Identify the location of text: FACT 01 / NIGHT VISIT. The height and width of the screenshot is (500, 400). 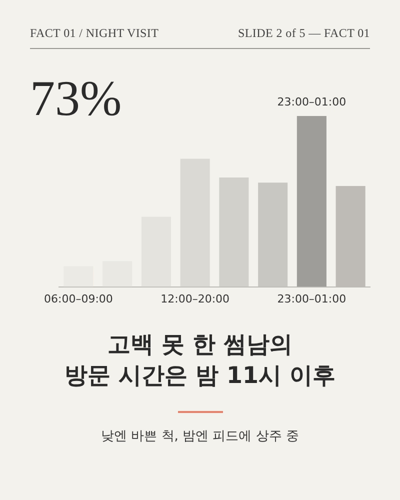
(94, 33).